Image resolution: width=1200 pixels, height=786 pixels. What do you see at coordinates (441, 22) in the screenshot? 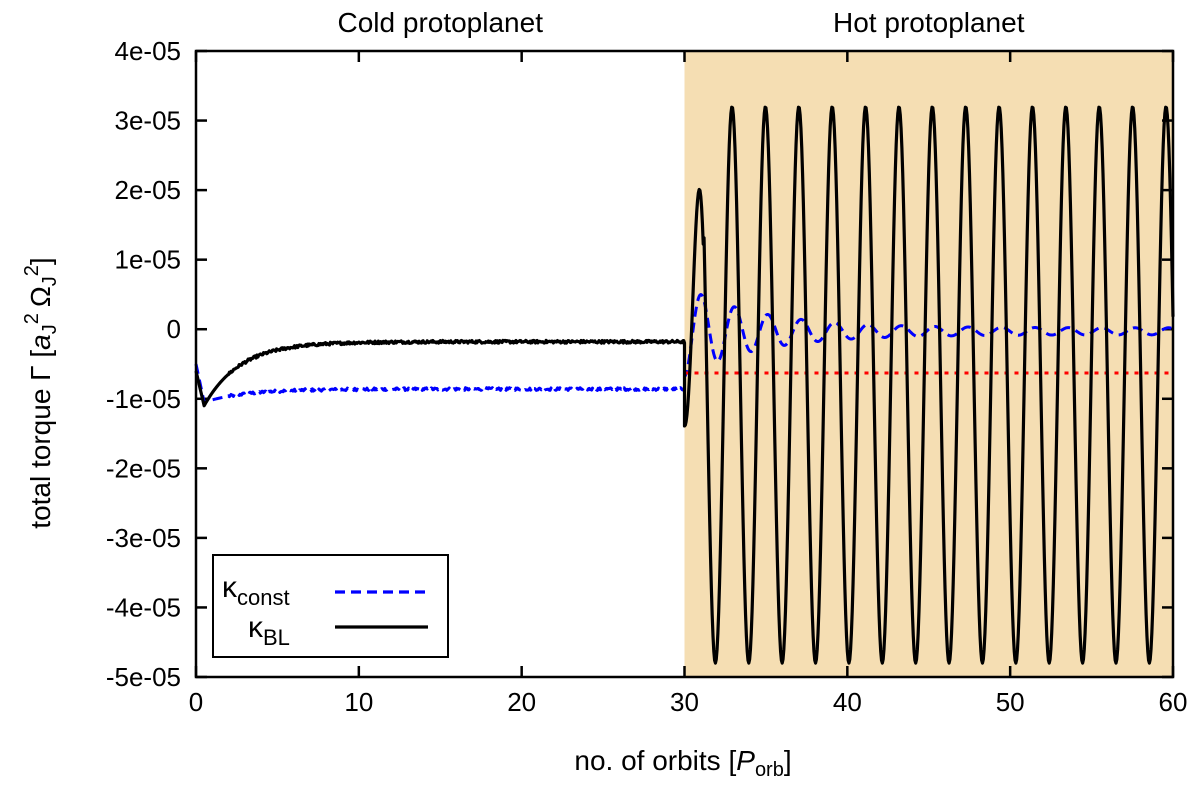
I see `region-label-cold-protoplanet: Cold protoplanet` at bounding box center [441, 22].